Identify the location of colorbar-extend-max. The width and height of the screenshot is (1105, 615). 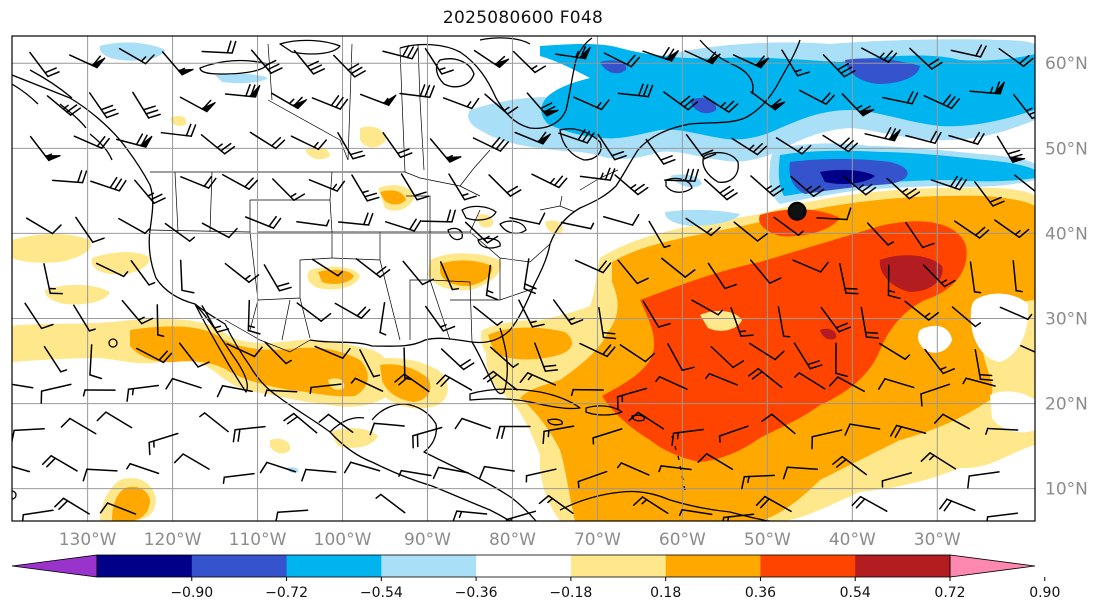
(992, 566).